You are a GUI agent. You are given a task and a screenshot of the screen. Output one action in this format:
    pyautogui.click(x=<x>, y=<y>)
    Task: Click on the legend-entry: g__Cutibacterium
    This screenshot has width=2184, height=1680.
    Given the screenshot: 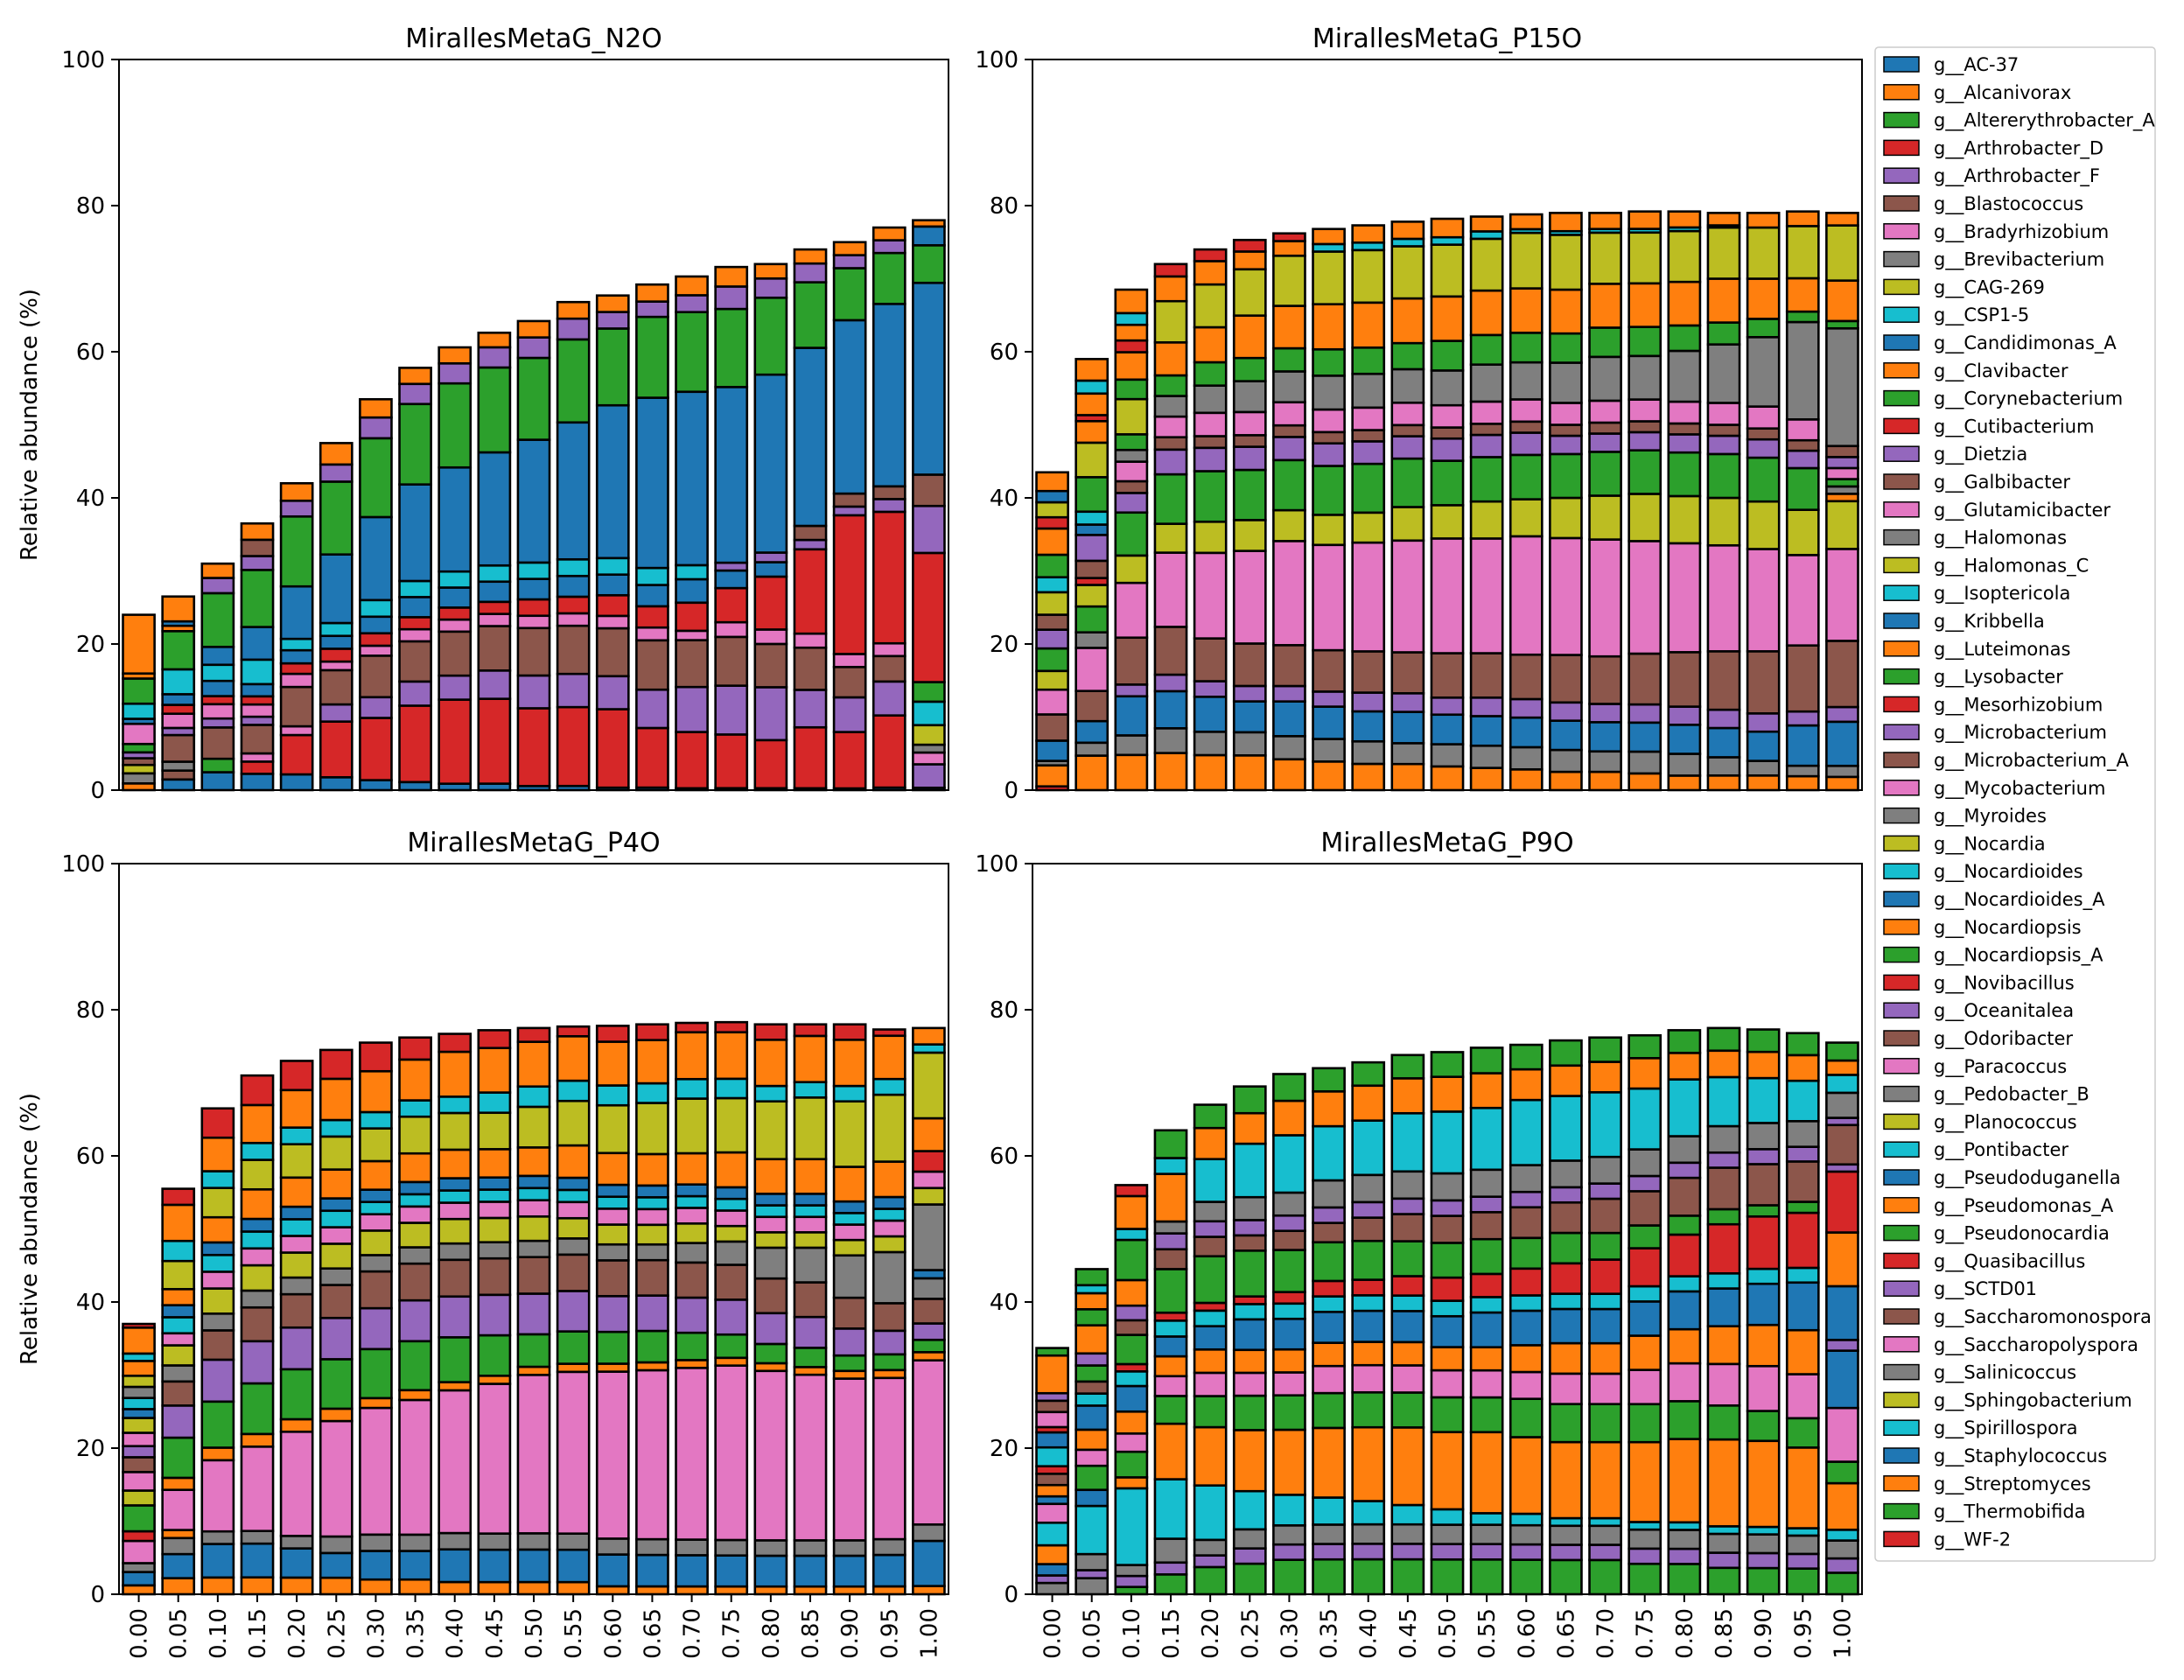 What is the action you would take?
    pyautogui.click(x=1989, y=427)
    